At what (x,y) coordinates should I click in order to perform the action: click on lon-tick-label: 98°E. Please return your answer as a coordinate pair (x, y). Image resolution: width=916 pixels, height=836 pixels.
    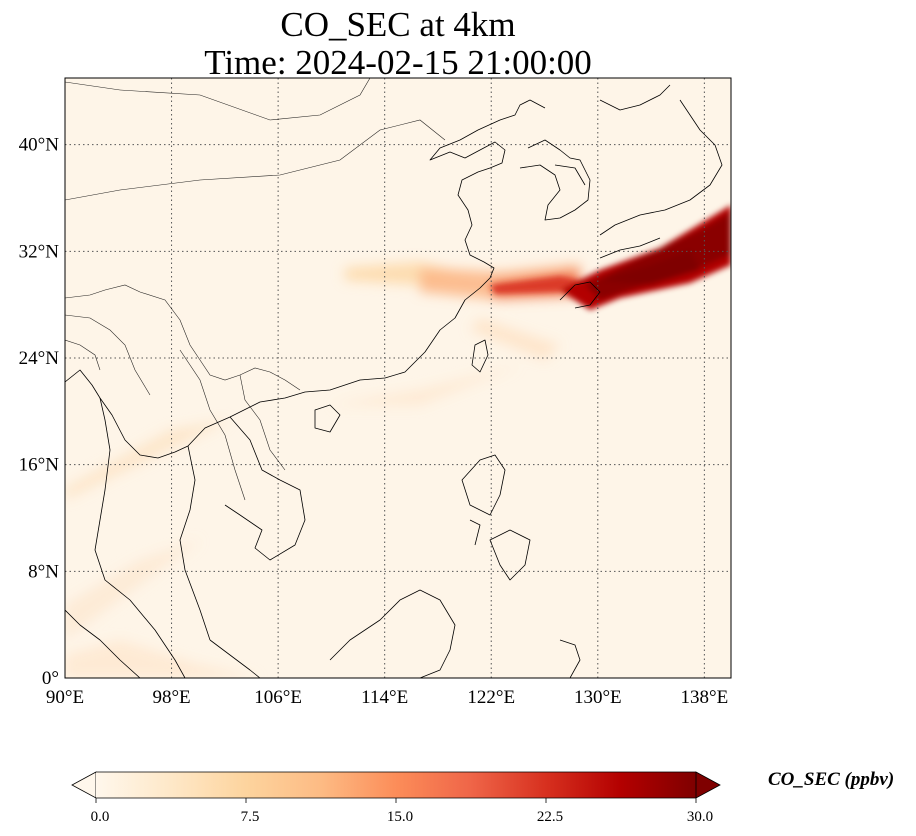
    Looking at the image, I should click on (171, 697).